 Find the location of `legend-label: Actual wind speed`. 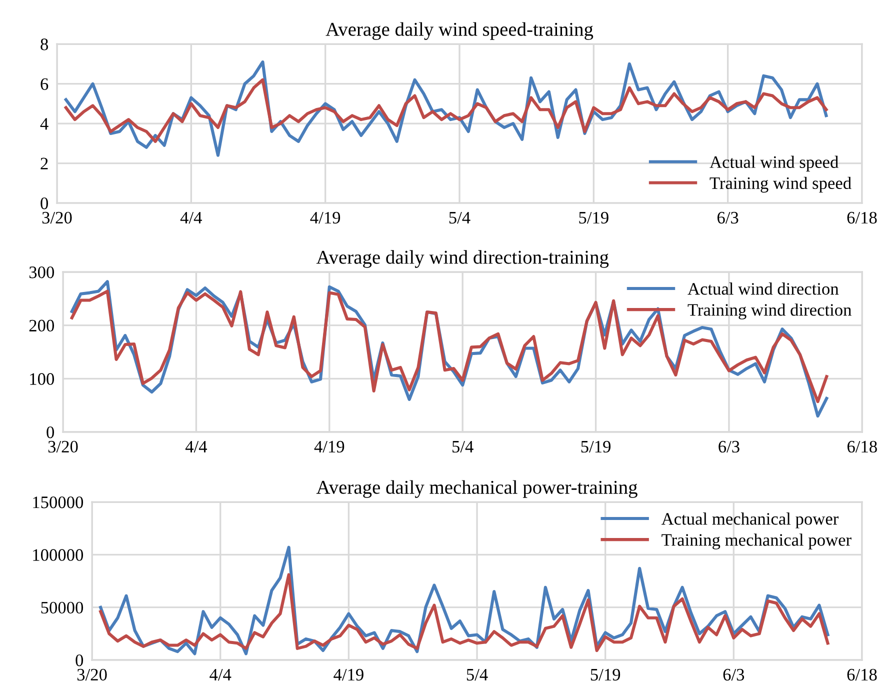

legend-label: Actual wind speed is located at coordinates (774, 164).